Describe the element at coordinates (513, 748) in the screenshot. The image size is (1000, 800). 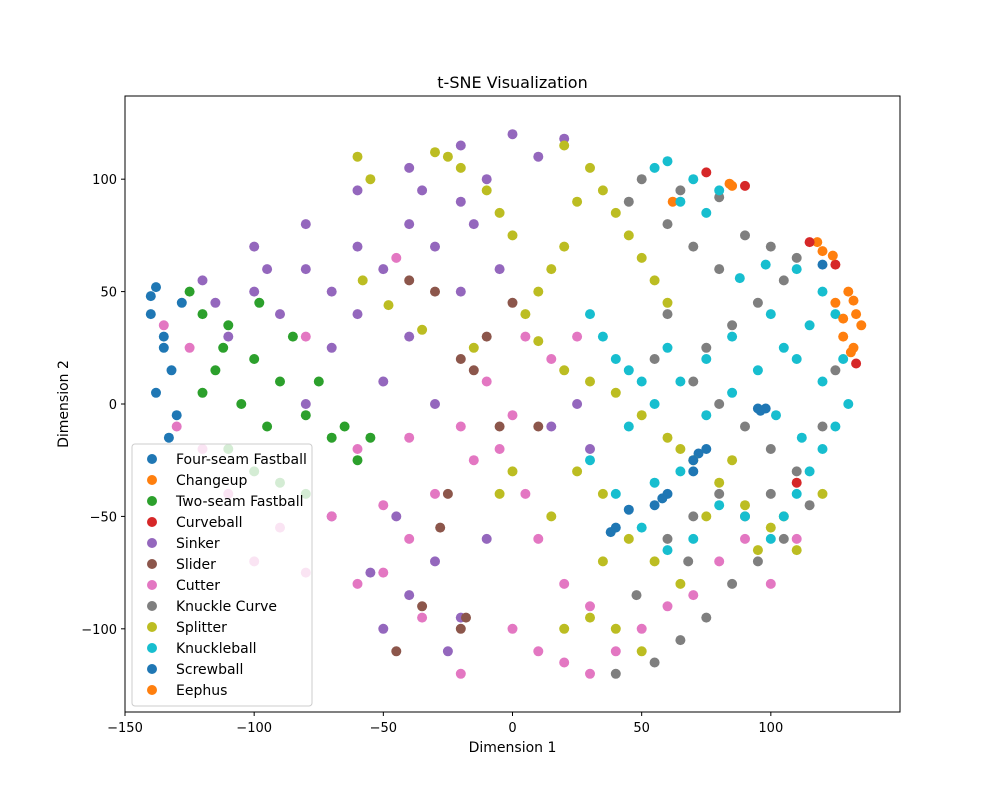
I see `x-axis-label: Dimension 1` at that location.